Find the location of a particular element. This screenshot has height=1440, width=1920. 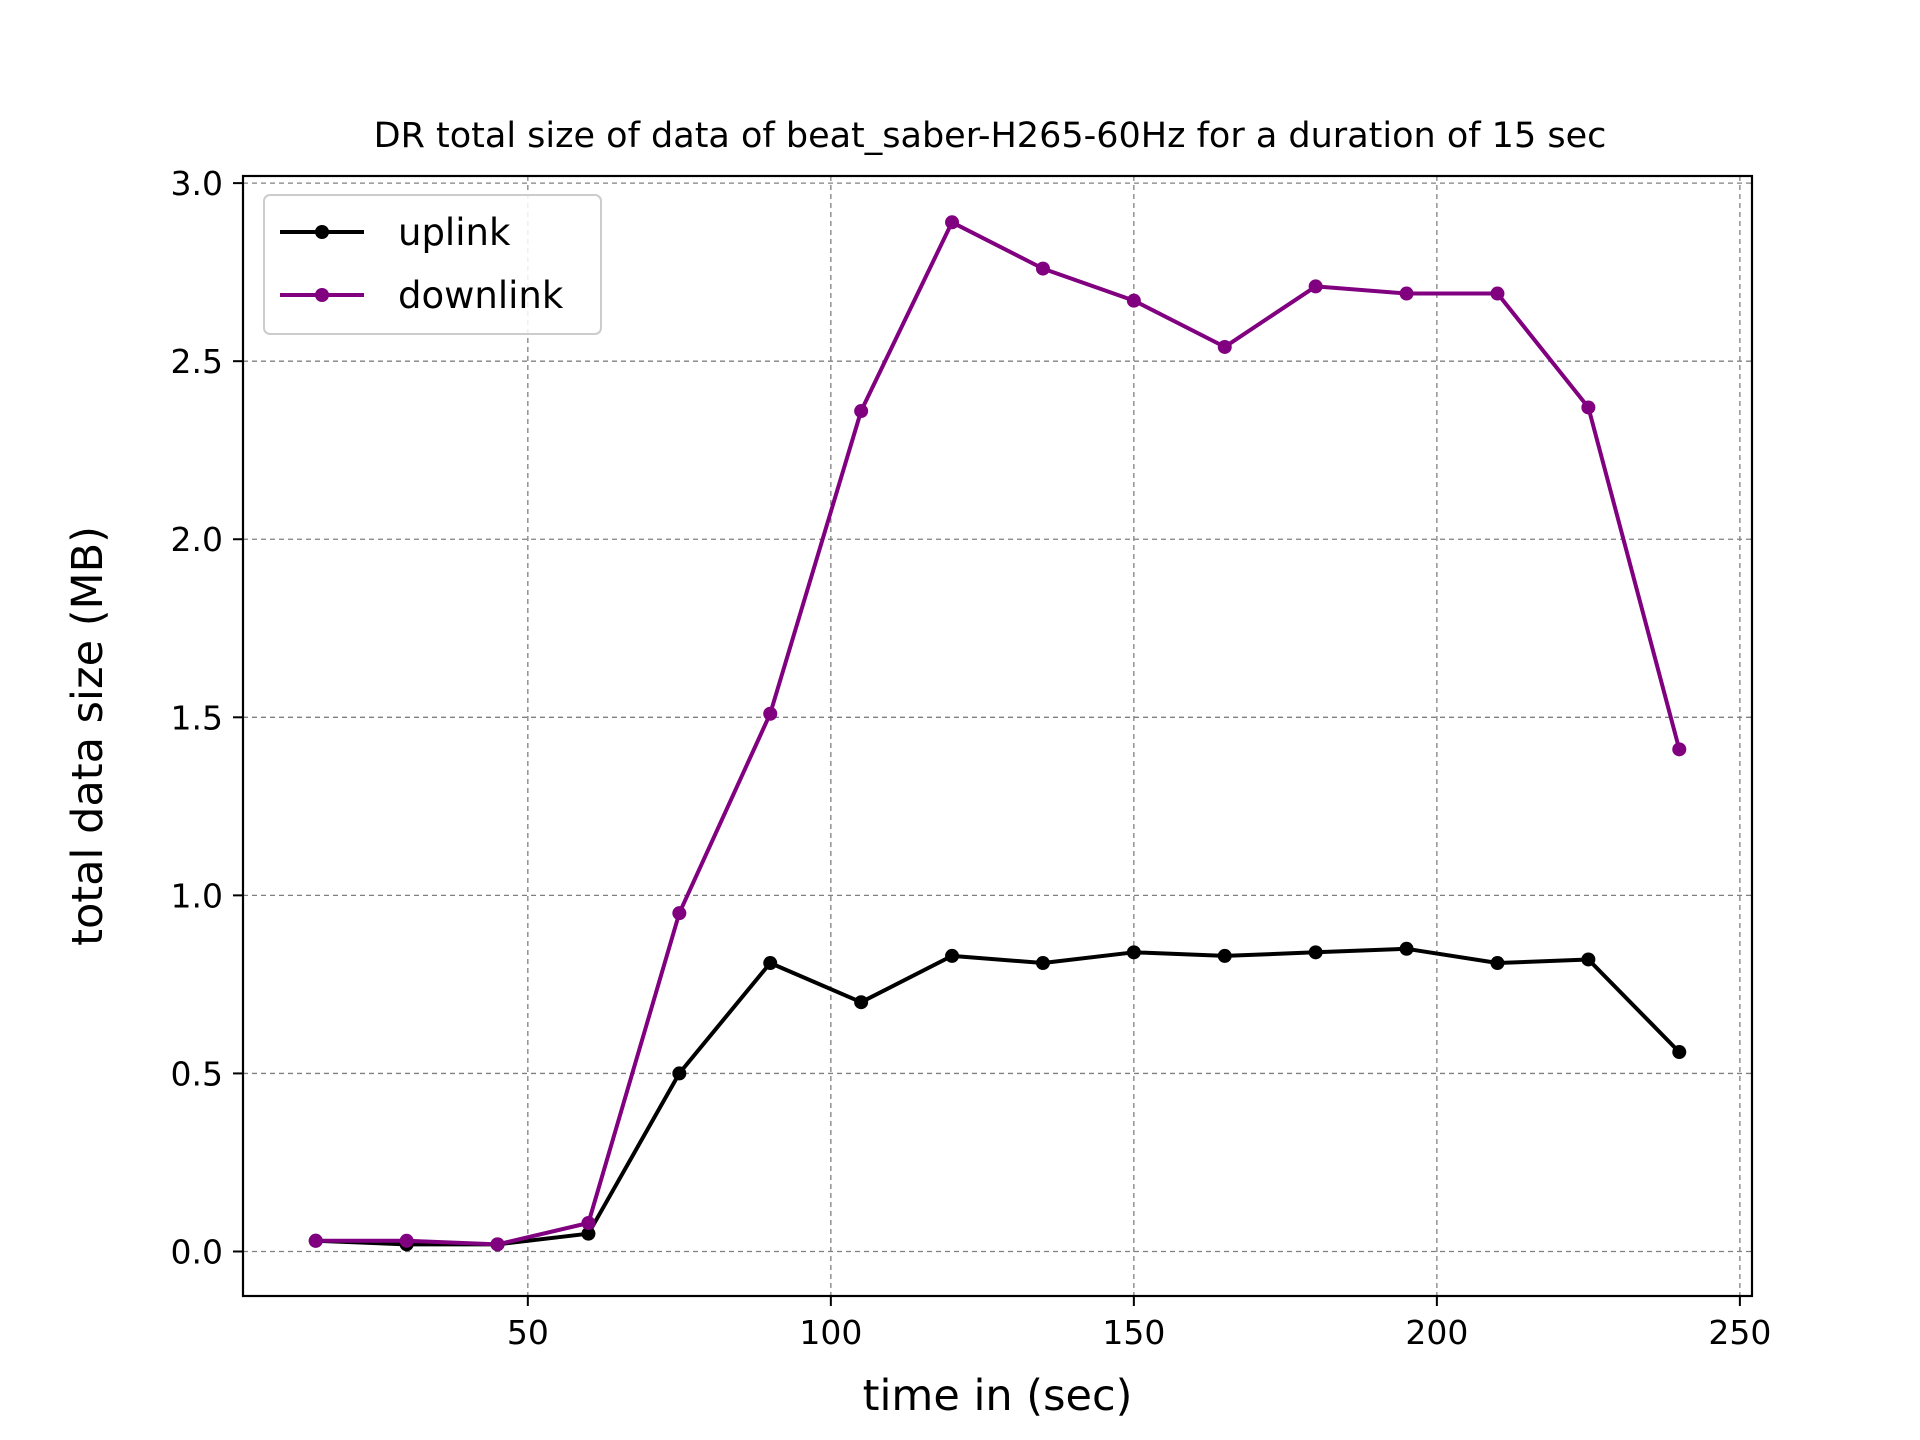

y-axis-label: total data size (MB) is located at coordinates (88, 736).